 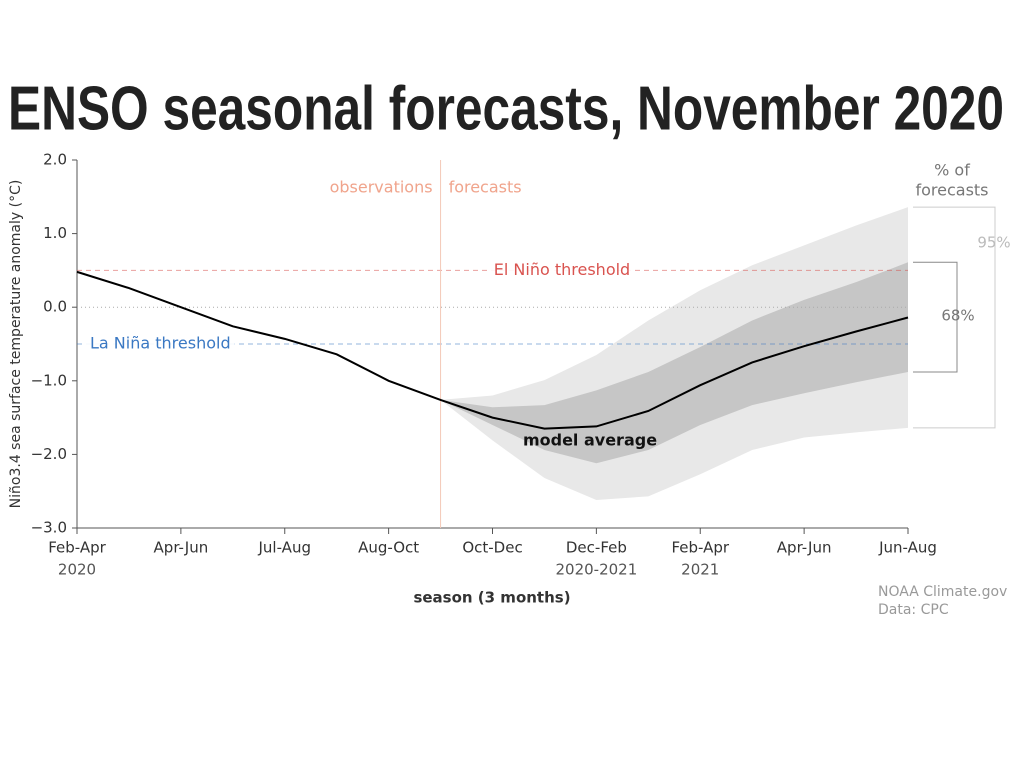 What do you see at coordinates (907, 548) in the screenshot?
I see `x-tick-label: Jun-Aug` at bounding box center [907, 548].